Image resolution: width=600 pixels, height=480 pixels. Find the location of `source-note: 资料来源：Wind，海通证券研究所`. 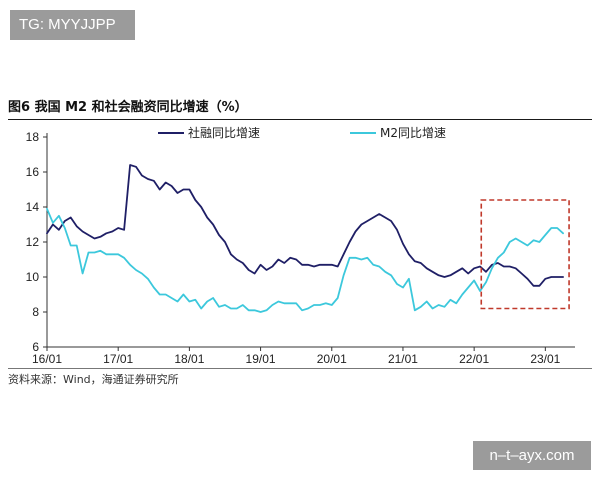

source-note: 资料来源：Wind，海通证券研究所 is located at coordinates (93, 379).